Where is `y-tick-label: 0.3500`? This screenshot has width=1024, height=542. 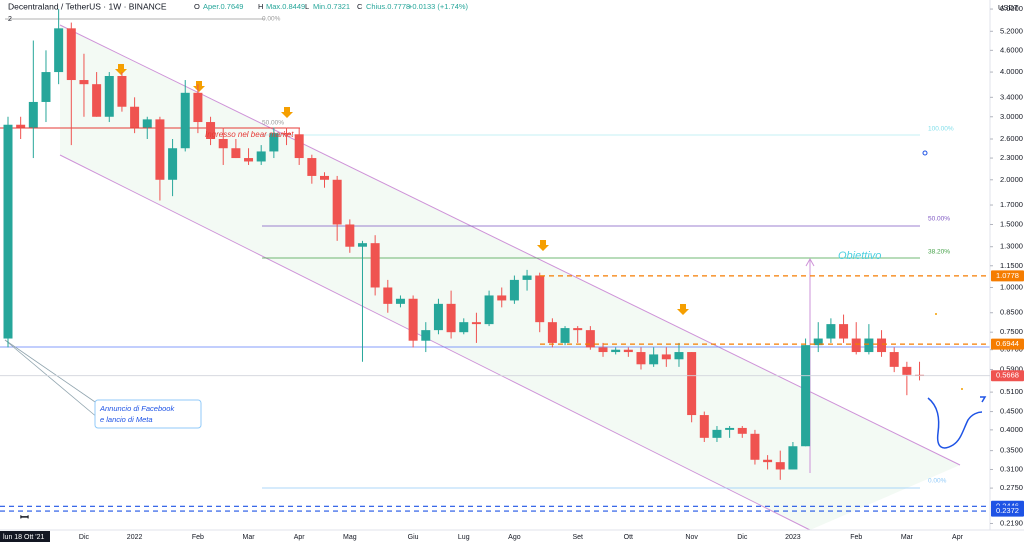 y-tick-label: 0.3500 is located at coordinates (1011, 450).